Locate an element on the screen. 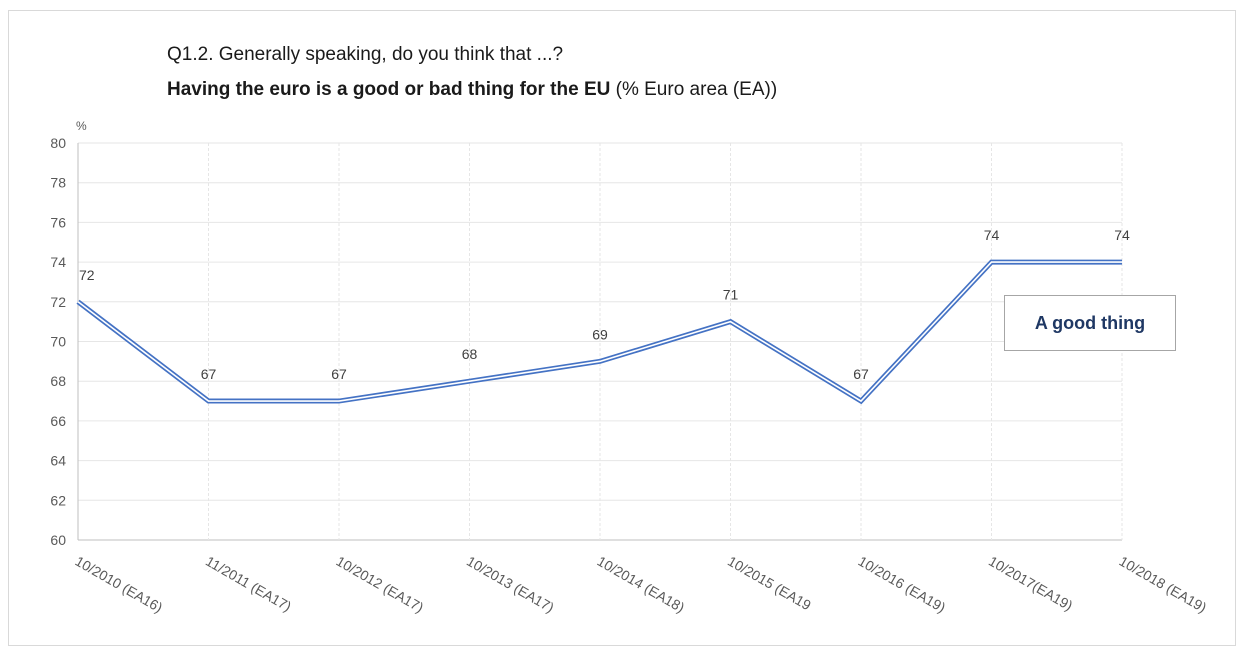 Image resolution: width=1244 pixels, height=649 pixels. legend-label-a-good-thing: A good thing is located at coordinates (1090, 322).